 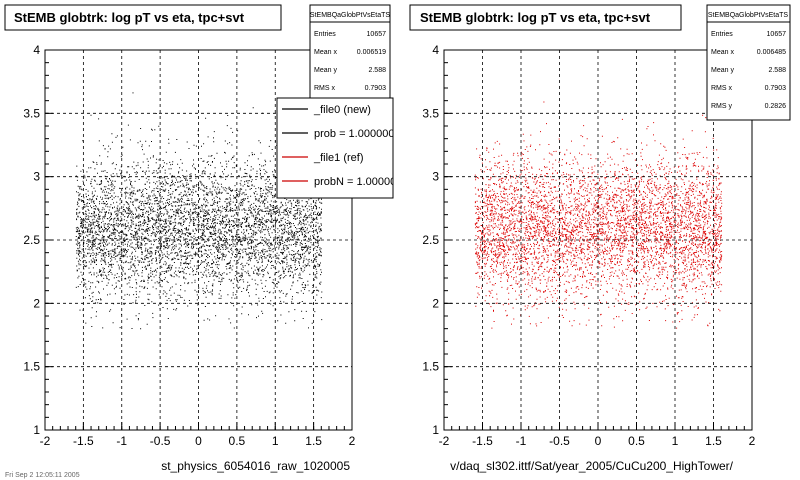 I want to click on left-x-axis-label: st_physics_6054016_raw_1020005, so click(x=255, y=466).